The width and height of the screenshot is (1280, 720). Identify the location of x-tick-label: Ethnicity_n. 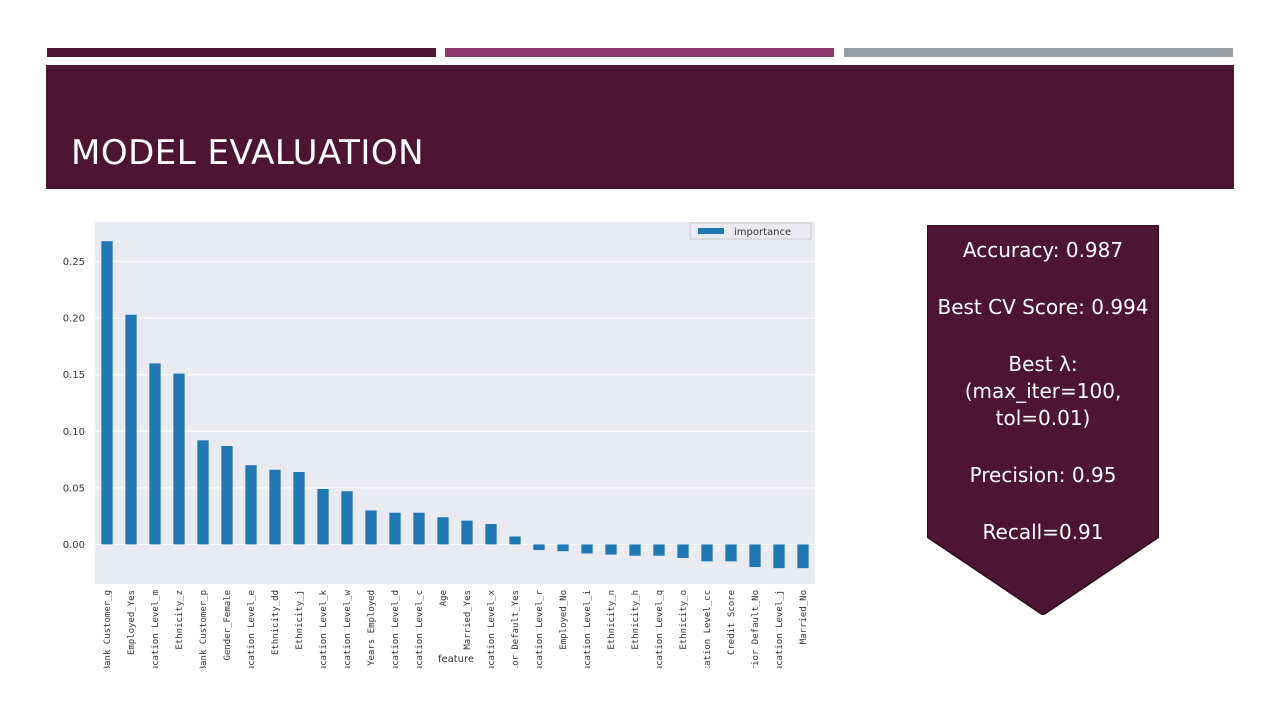
(612, 620).